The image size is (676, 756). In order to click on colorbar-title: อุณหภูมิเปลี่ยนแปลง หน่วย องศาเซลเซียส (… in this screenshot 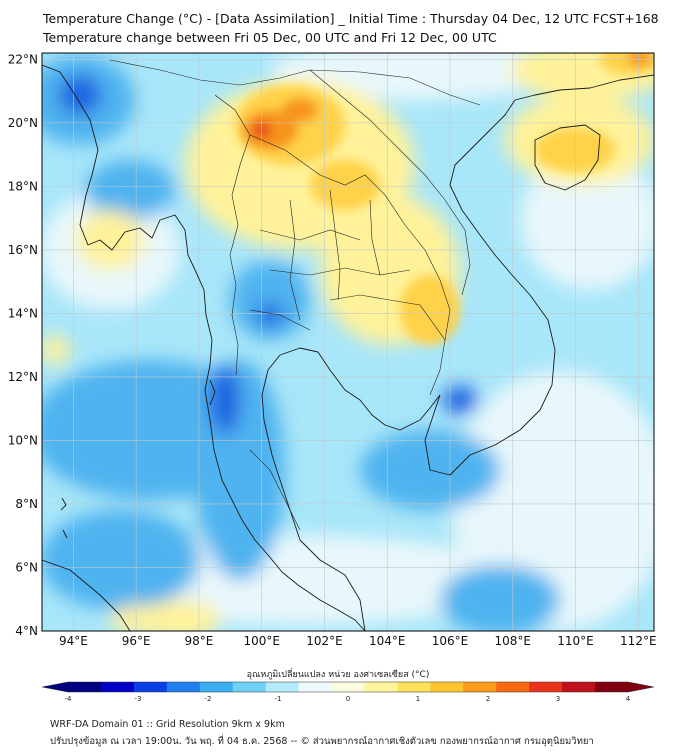, I will do `click(338, 675)`.